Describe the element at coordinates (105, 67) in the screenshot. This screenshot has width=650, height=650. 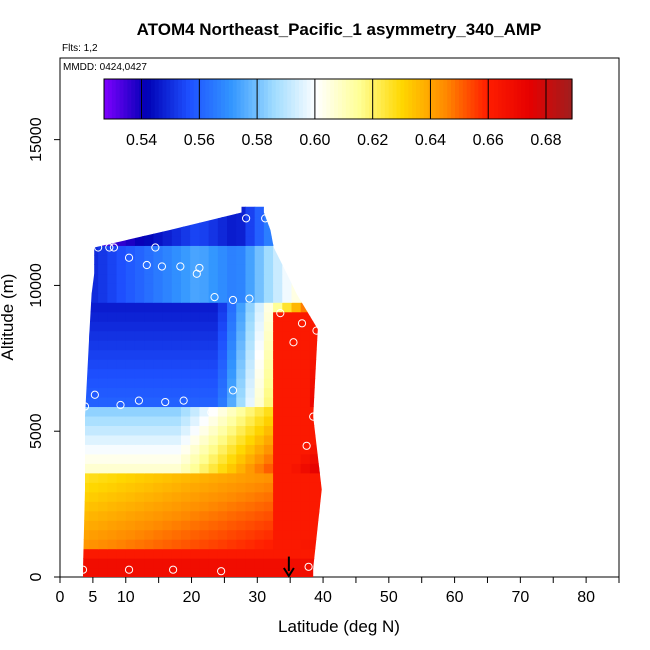
I see `dates-label: MMDD: 0424,0427` at that location.